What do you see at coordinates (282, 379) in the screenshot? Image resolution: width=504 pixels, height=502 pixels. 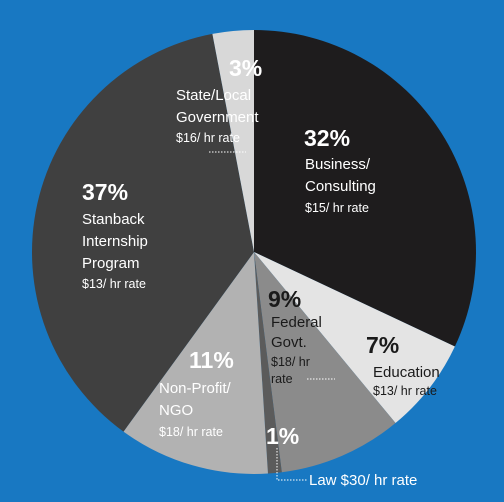 I see `federal-rate-line2: rate` at bounding box center [282, 379].